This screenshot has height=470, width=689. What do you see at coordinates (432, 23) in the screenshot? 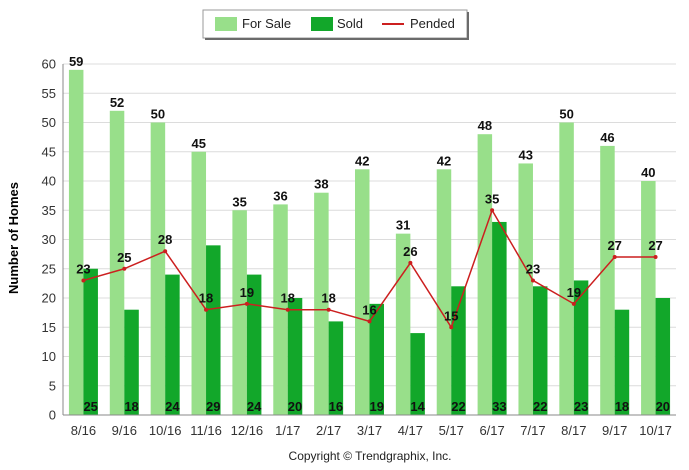
I see `legend-label-pended: Pended` at bounding box center [432, 23].